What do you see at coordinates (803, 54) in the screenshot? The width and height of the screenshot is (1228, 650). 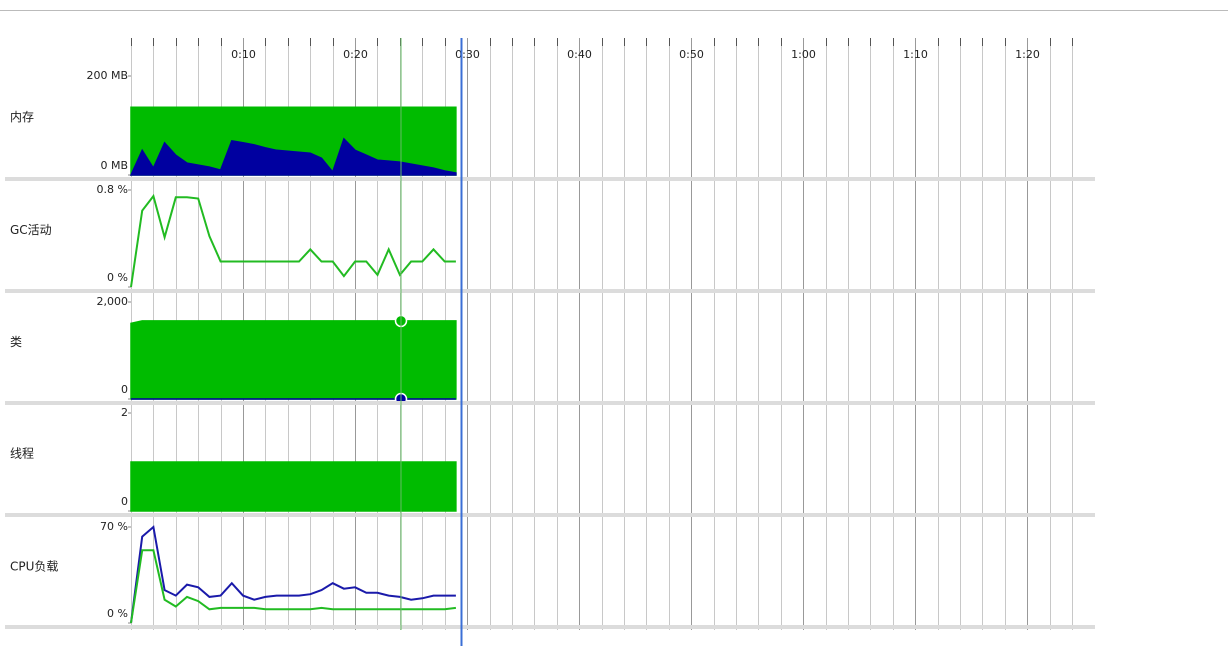 I see `x-tick-label: 1:00` at bounding box center [803, 54].